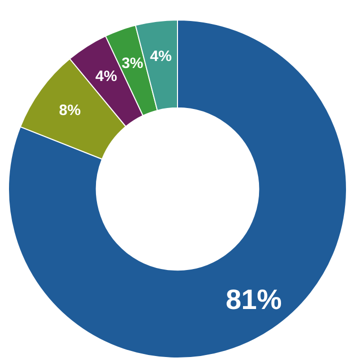  What do you see at coordinates (254, 299) in the screenshot?
I see `data-label: 81%` at bounding box center [254, 299].